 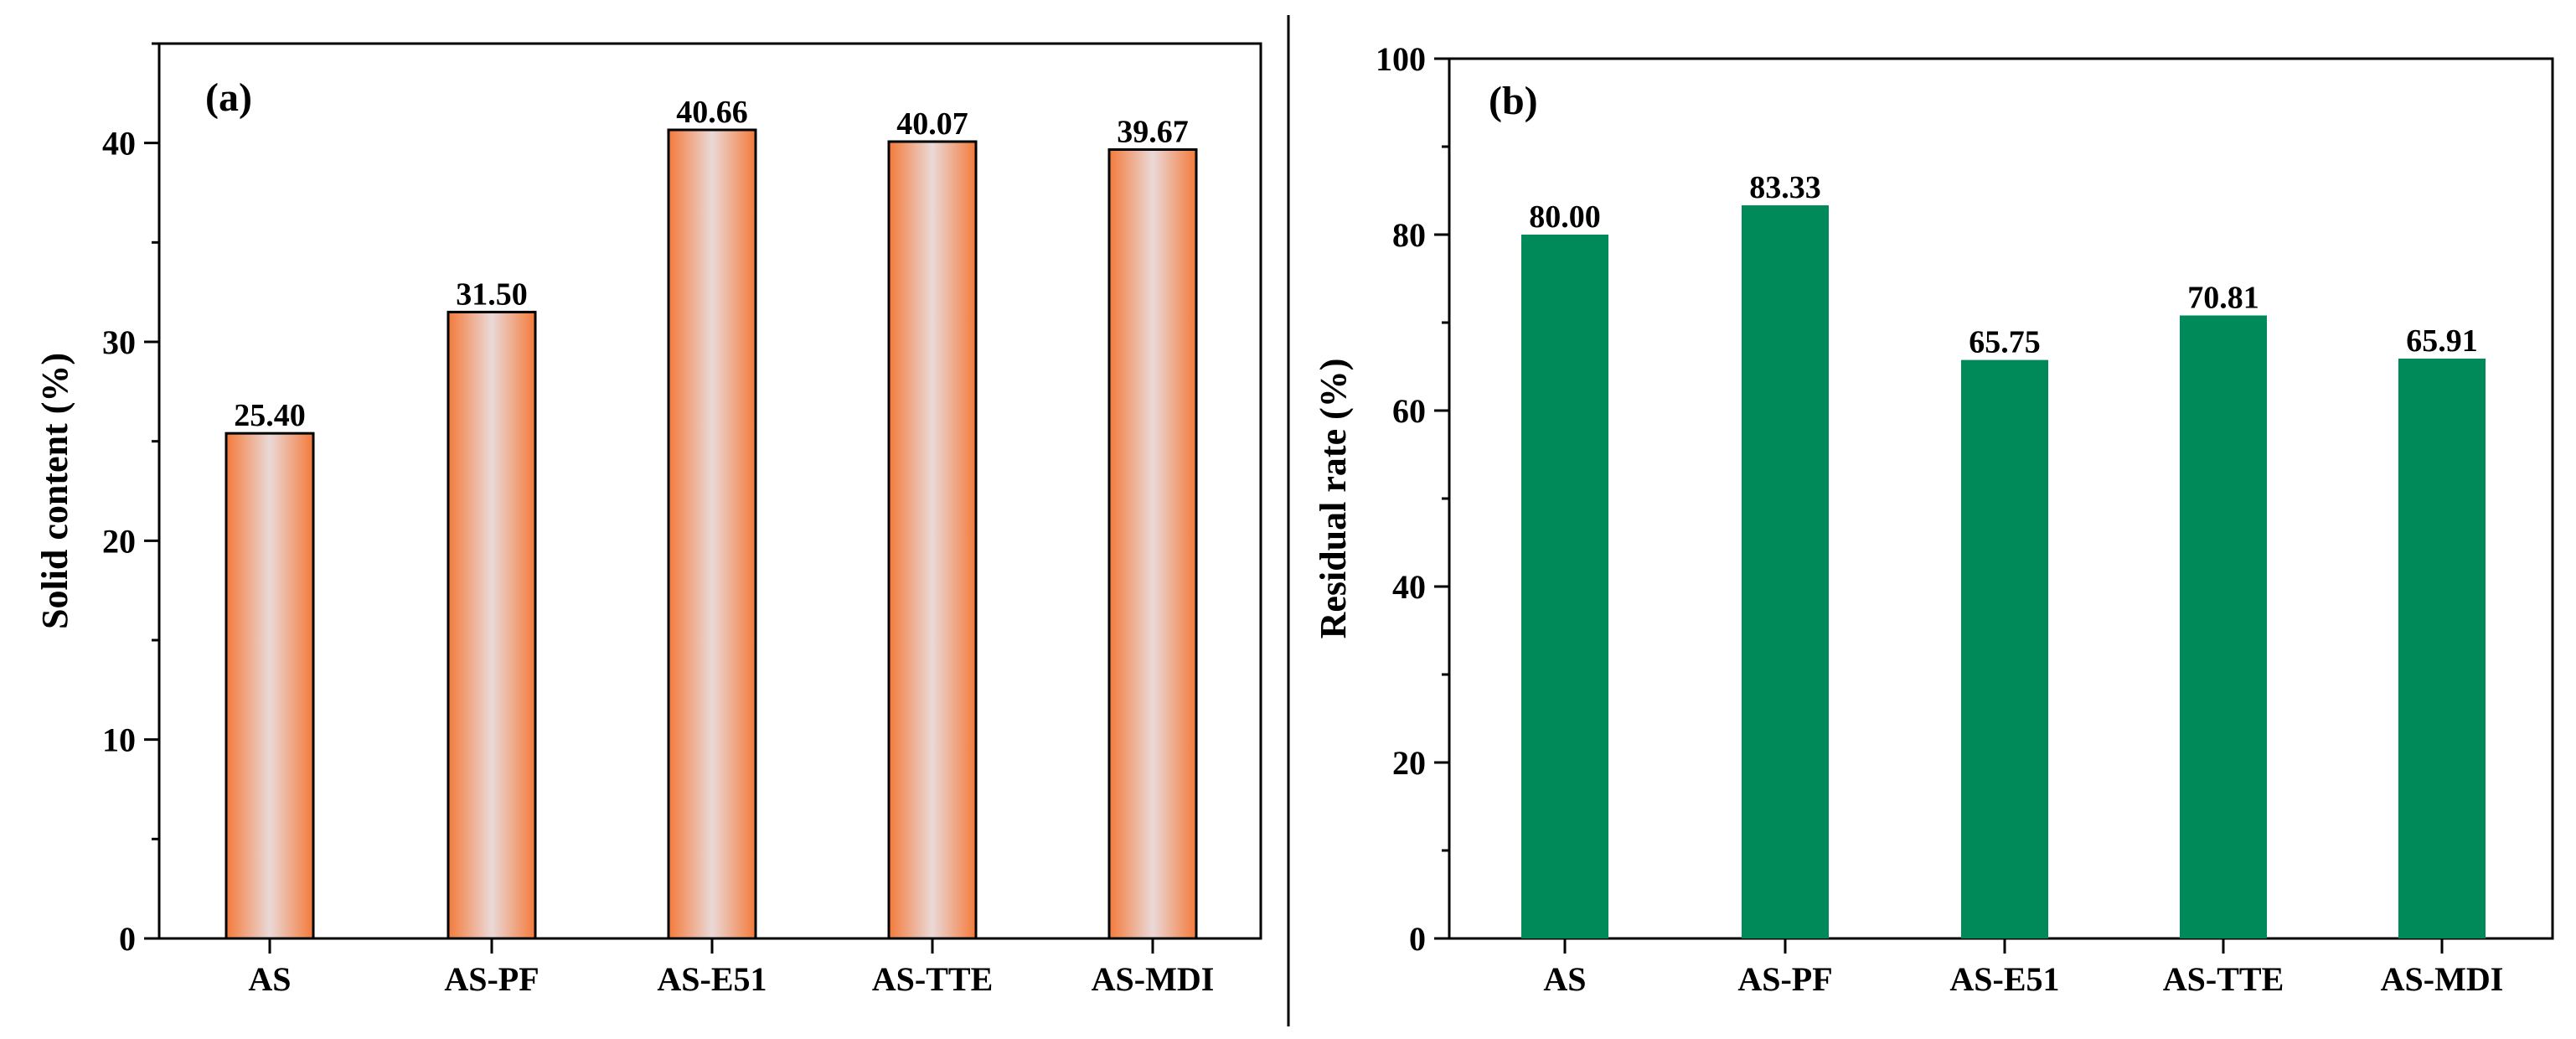 What do you see at coordinates (2442, 341) in the screenshot?
I see `chart-b-data-label: 65.91` at bounding box center [2442, 341].